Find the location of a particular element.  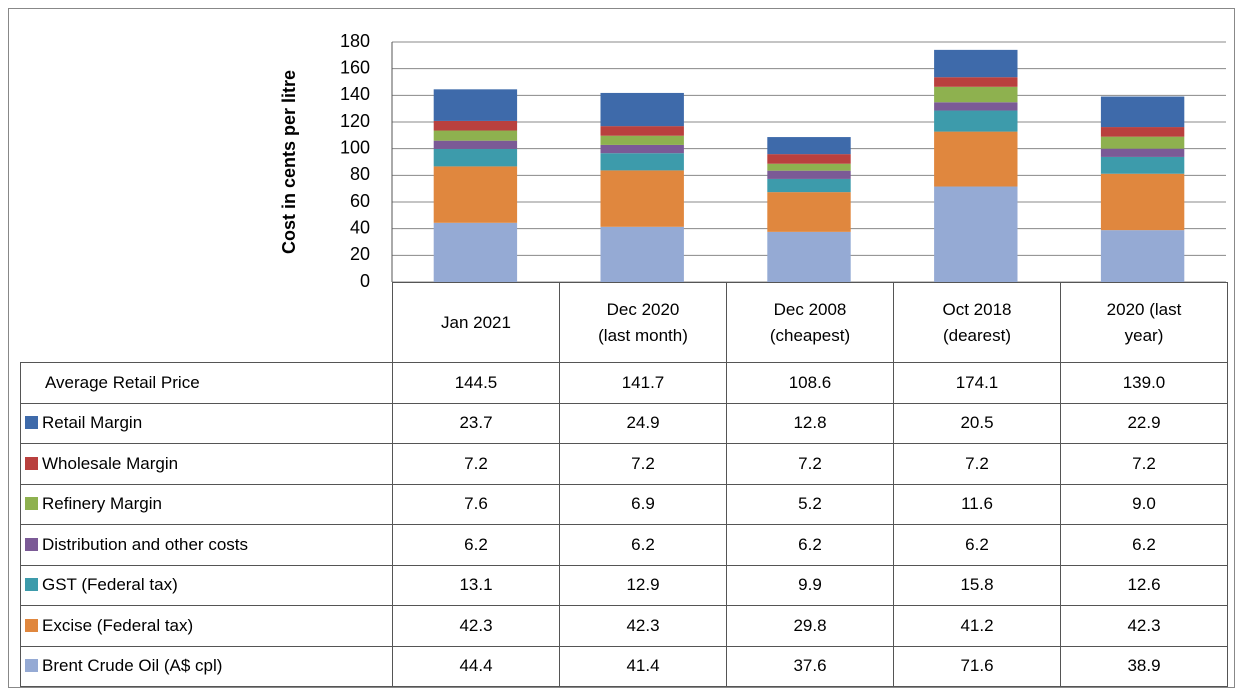

table-value: 13.1 is located at coordinates (476, 585).